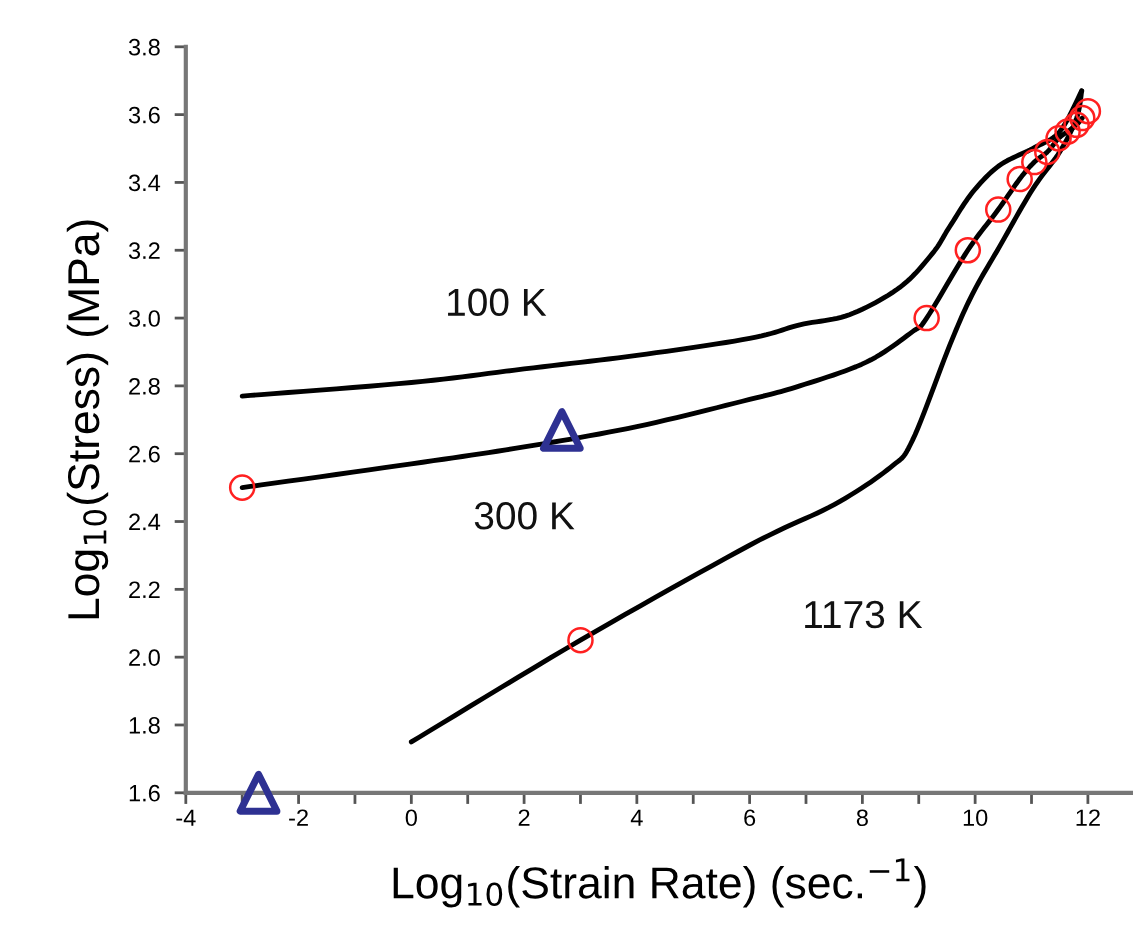 The width and height of the screenshot is (1133, 936). I want to click on series-label: 1173 K, so click(864, 614).